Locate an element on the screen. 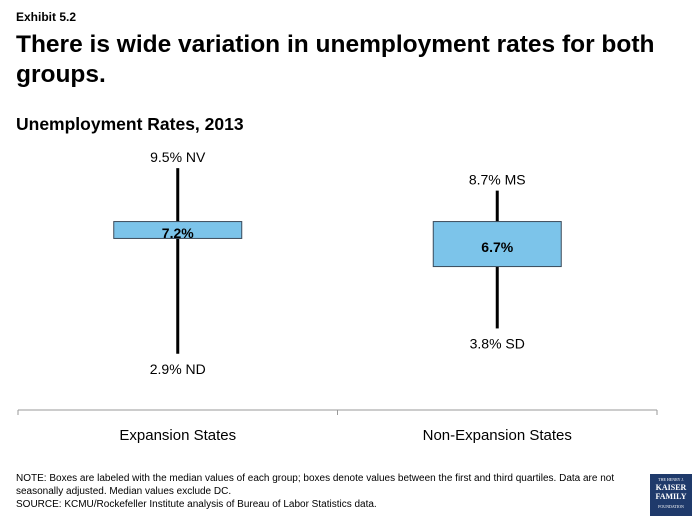  logo-line-4: FOUNDATION is located at coordinates (671, 506).